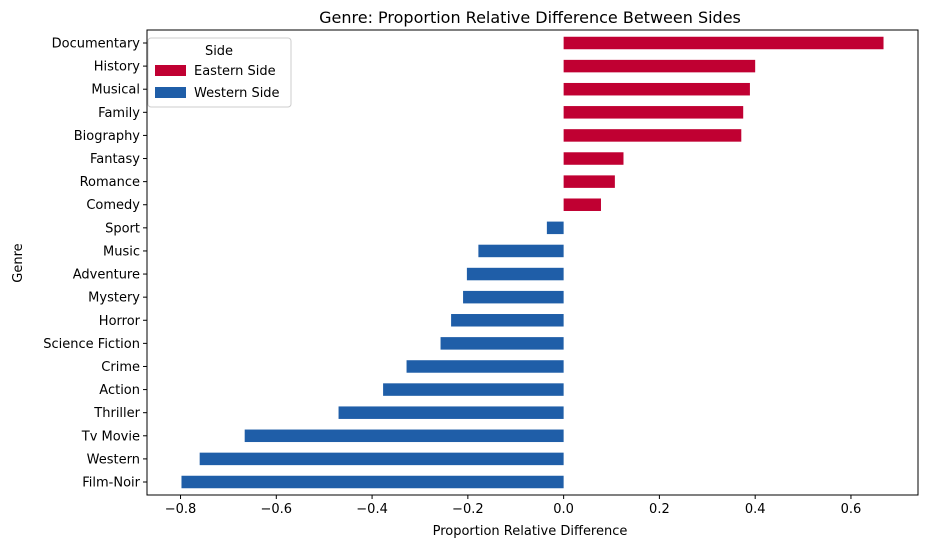 Image resolution: width=927 pixels, height=551 pixels. Describe the element at coordinates (515, 274) in the screenshot. I see `bar-adventure` at that location.